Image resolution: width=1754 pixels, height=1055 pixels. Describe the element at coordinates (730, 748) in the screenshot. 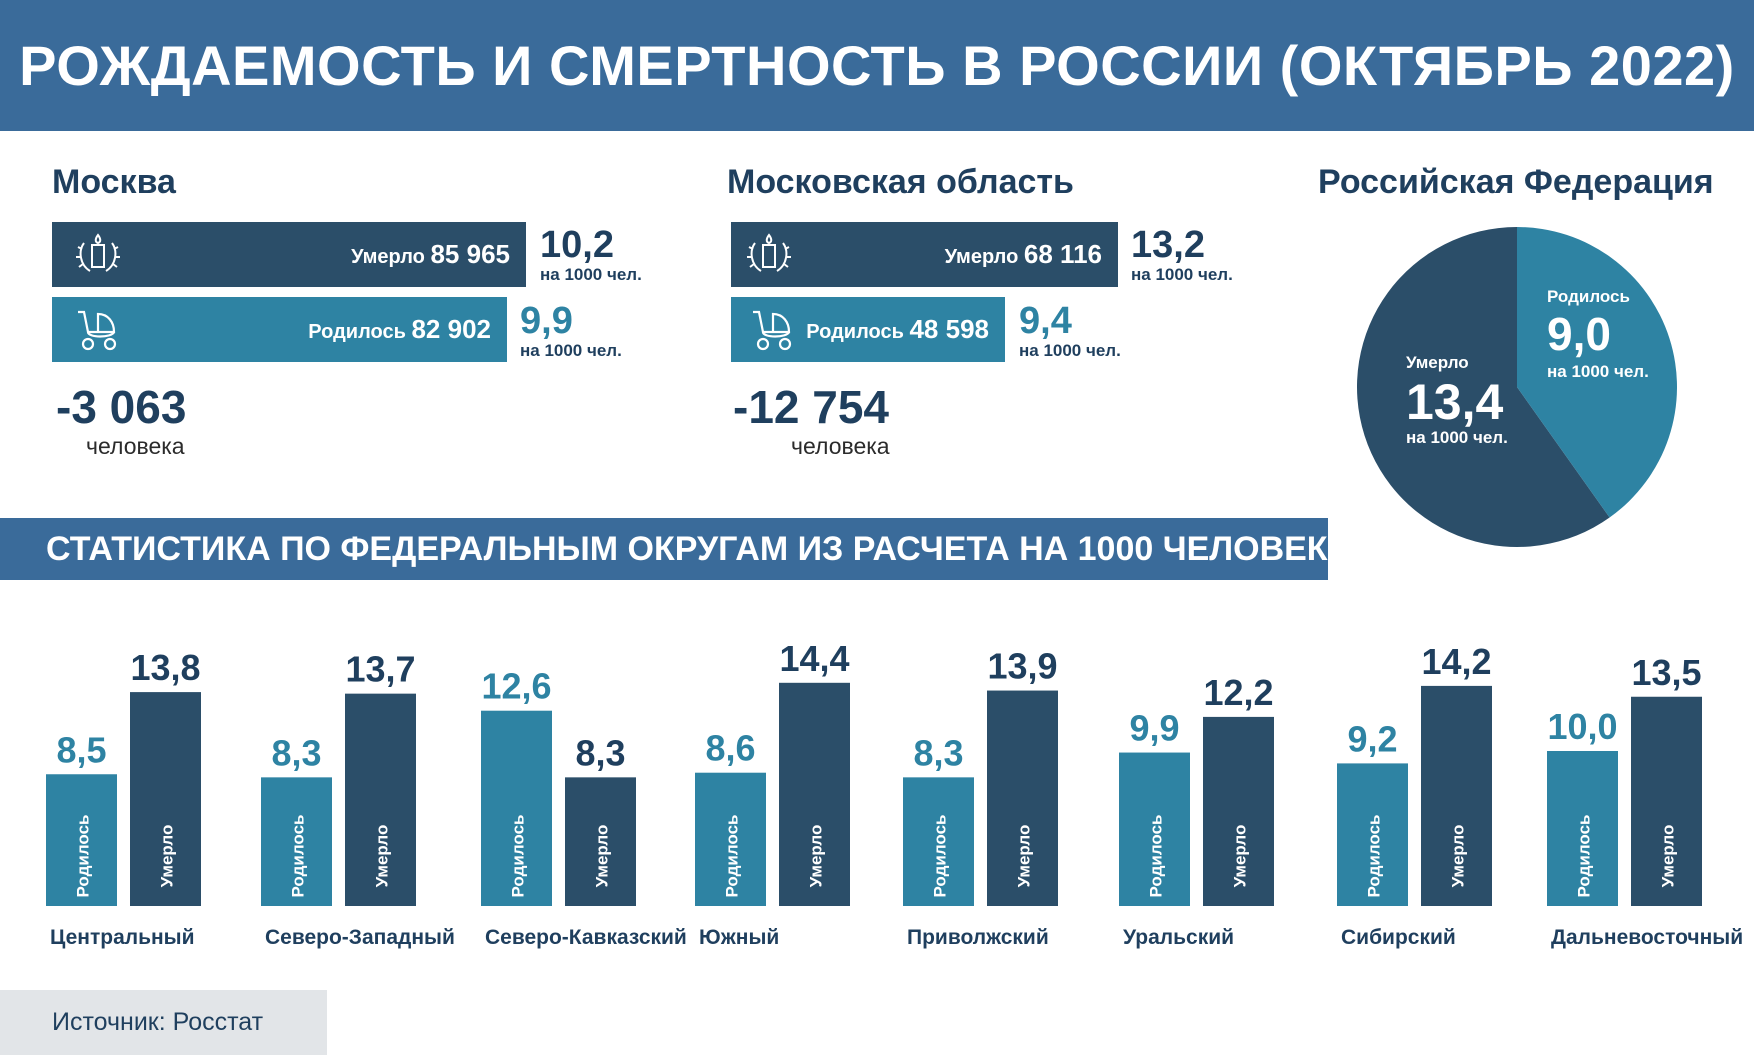

I see `bar-value-born-3: 8,6` at that location.